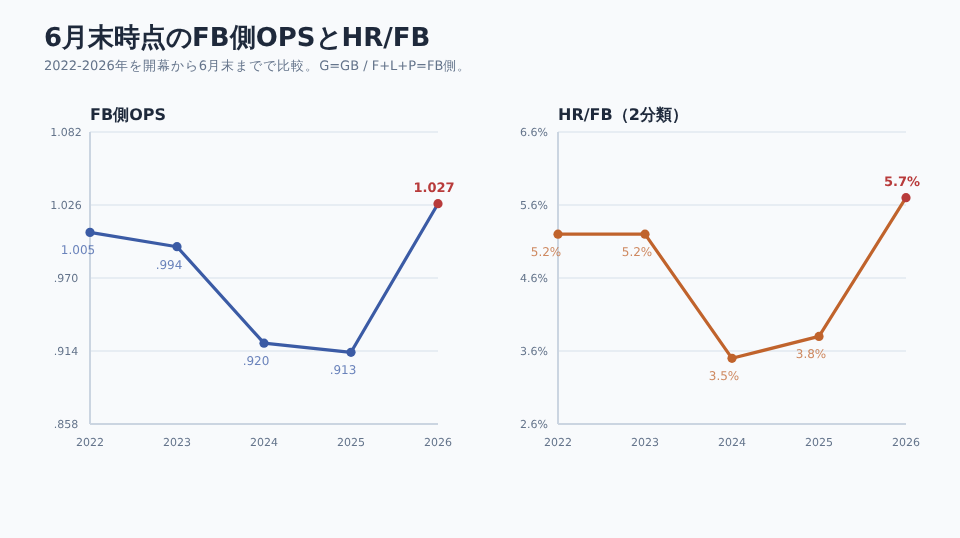 The image size is (960, 538). Describe the element at coordinates (623, 115) in the screenshot. I see `chart-title: HR/FB（2分類）` at that location.